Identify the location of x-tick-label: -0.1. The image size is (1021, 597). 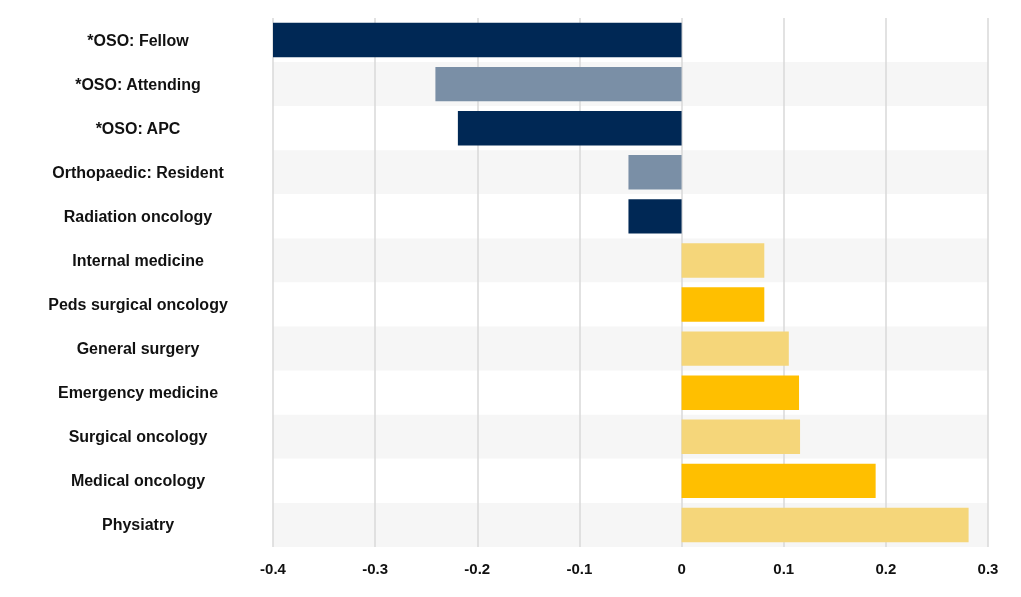
(579, 568).